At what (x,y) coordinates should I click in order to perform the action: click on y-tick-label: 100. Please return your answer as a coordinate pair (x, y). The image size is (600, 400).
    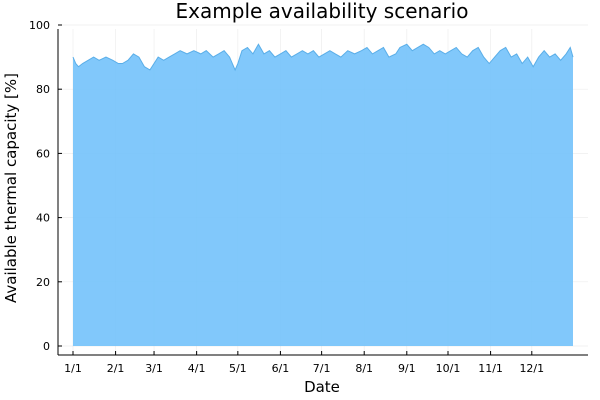
    Looking at the image, I should click on (39, 25).